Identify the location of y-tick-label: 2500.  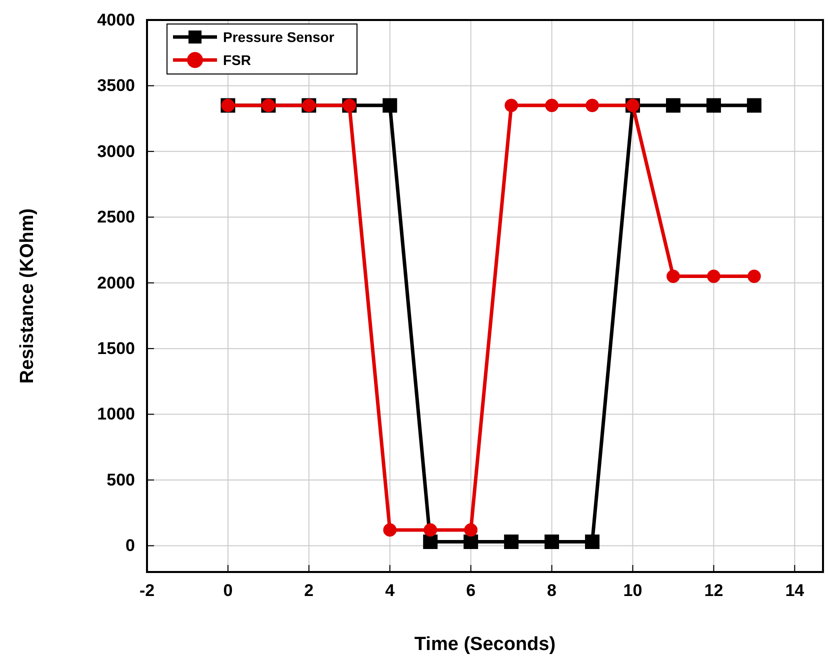
(116, 217).